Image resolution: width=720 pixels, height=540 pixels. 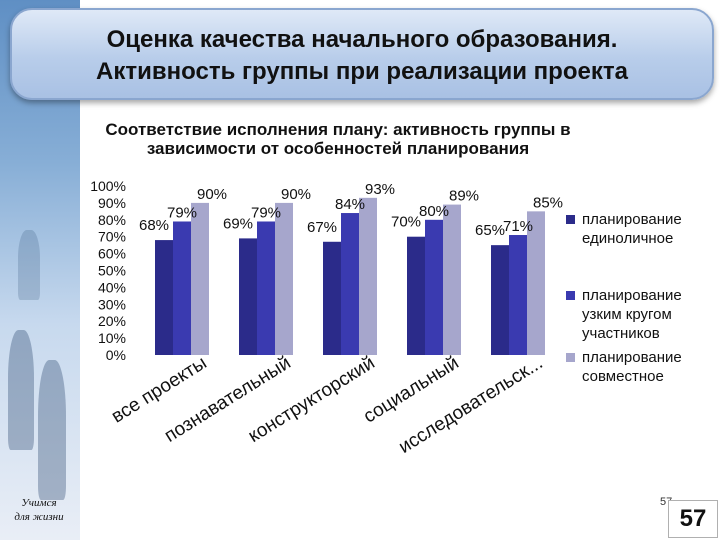 I want to click on y-tick-label: 30%, so click(x=112, y=304).